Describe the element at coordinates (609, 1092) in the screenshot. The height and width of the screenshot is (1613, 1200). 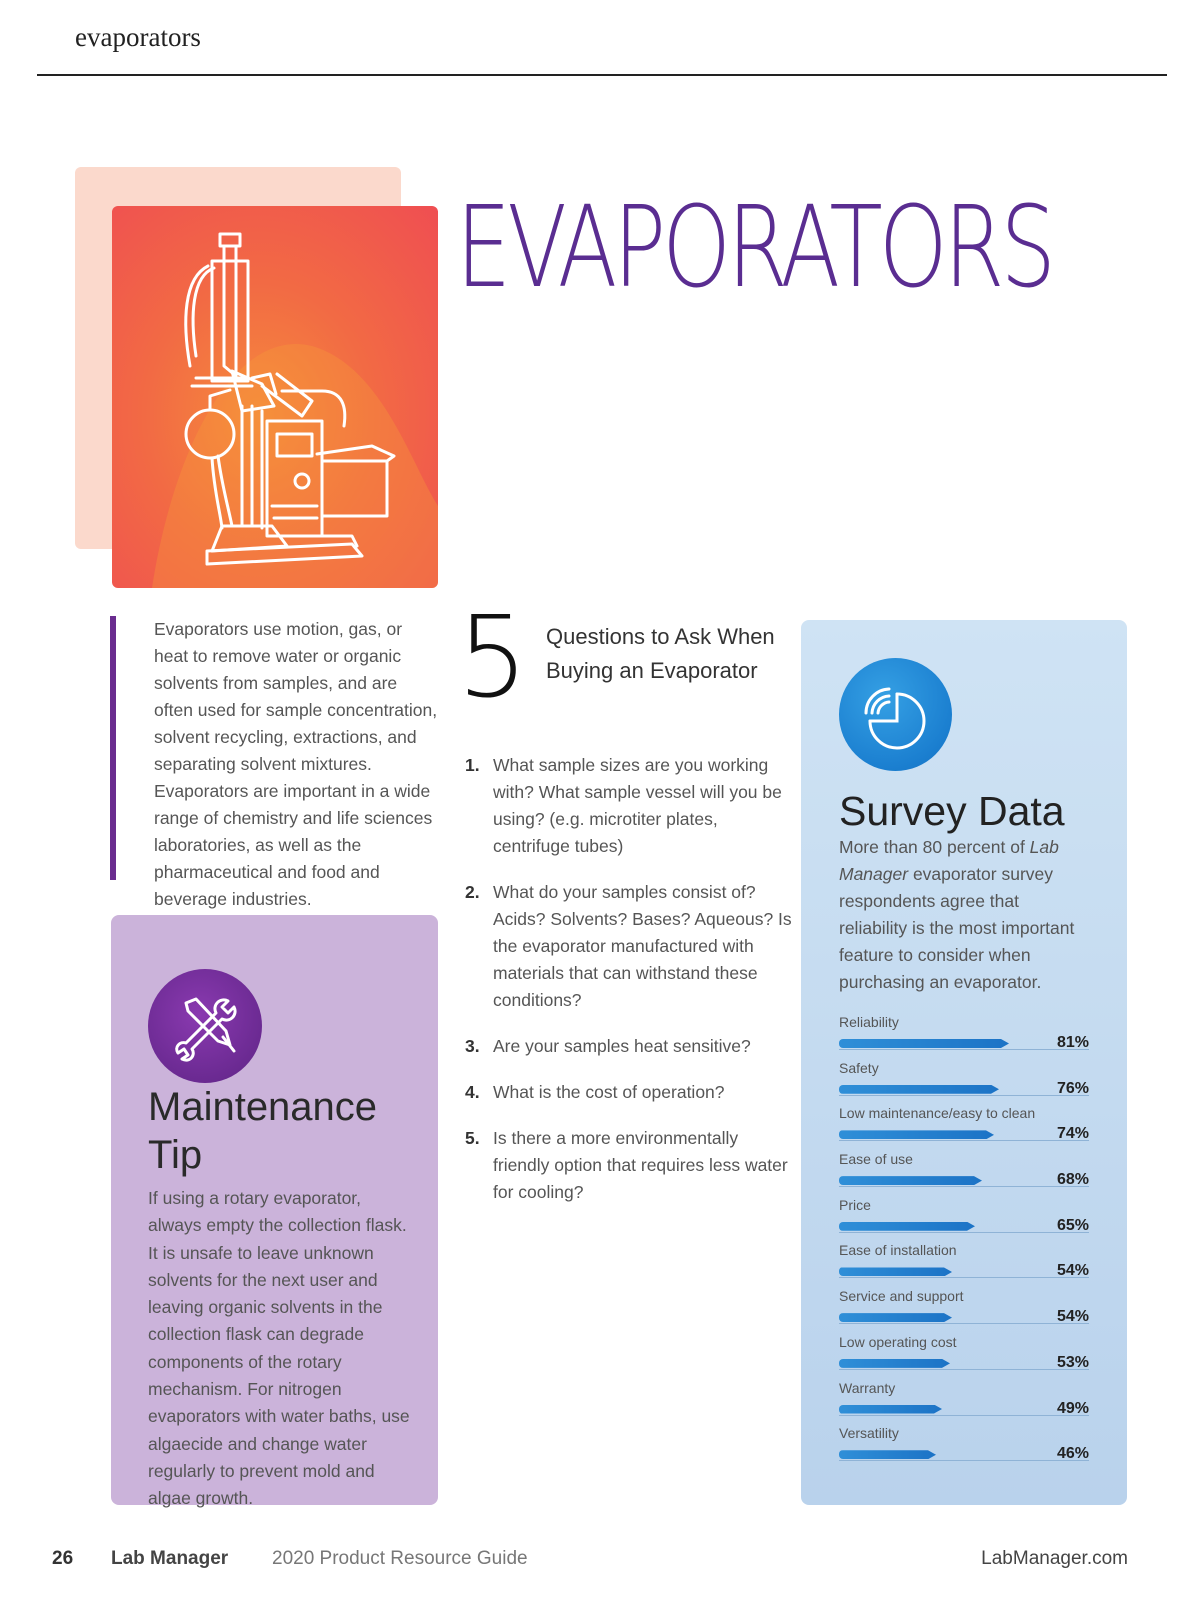
I see `question-text: What is the cost of operation?` at that location.